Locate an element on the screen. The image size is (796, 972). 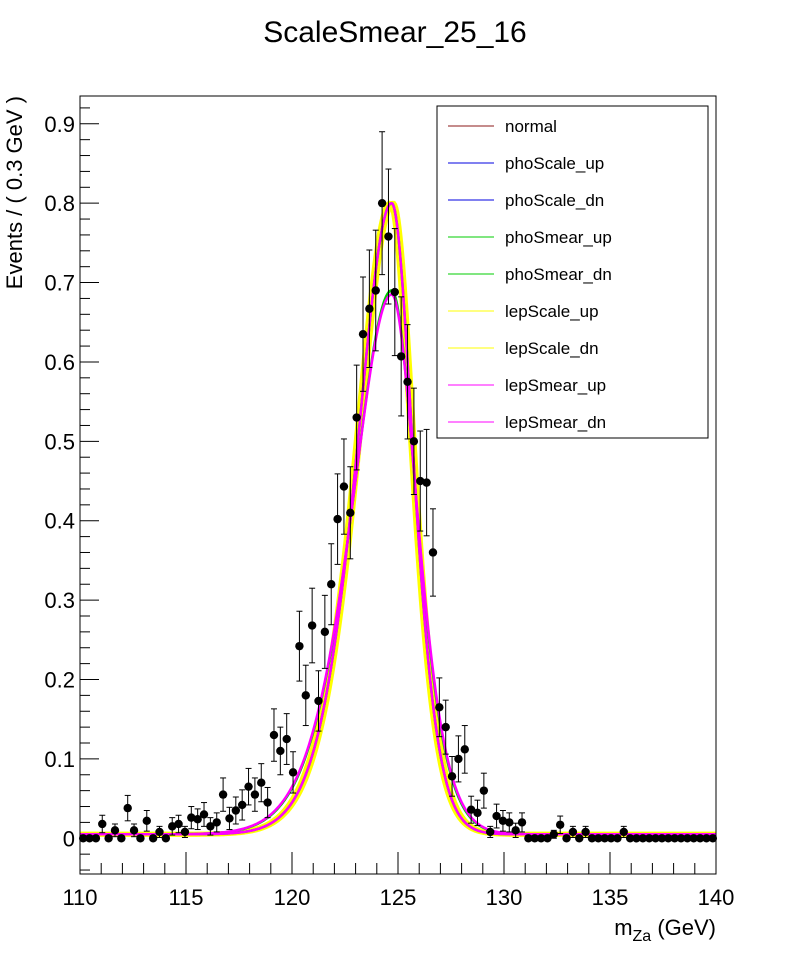
y-tick-label: 0.3 is located at coordinates (59, 600).